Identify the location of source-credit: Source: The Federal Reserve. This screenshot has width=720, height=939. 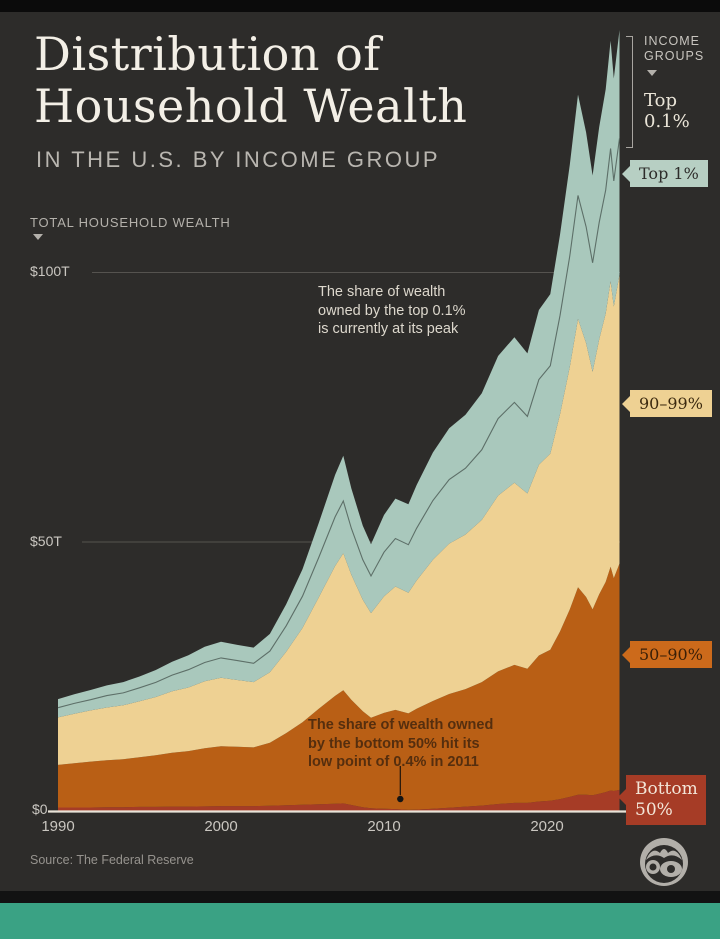
(112, 860).